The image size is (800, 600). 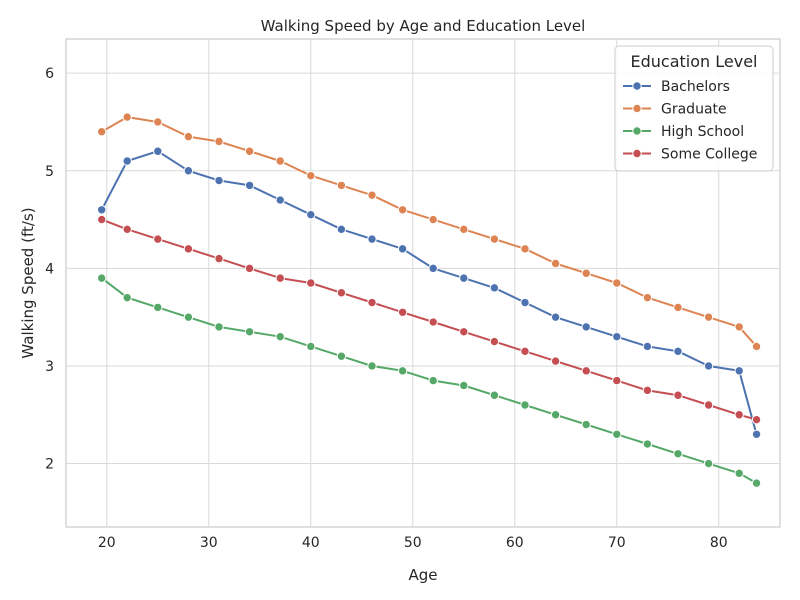 I want to click on y-tick-label: 5, so click(x=49, y=172).